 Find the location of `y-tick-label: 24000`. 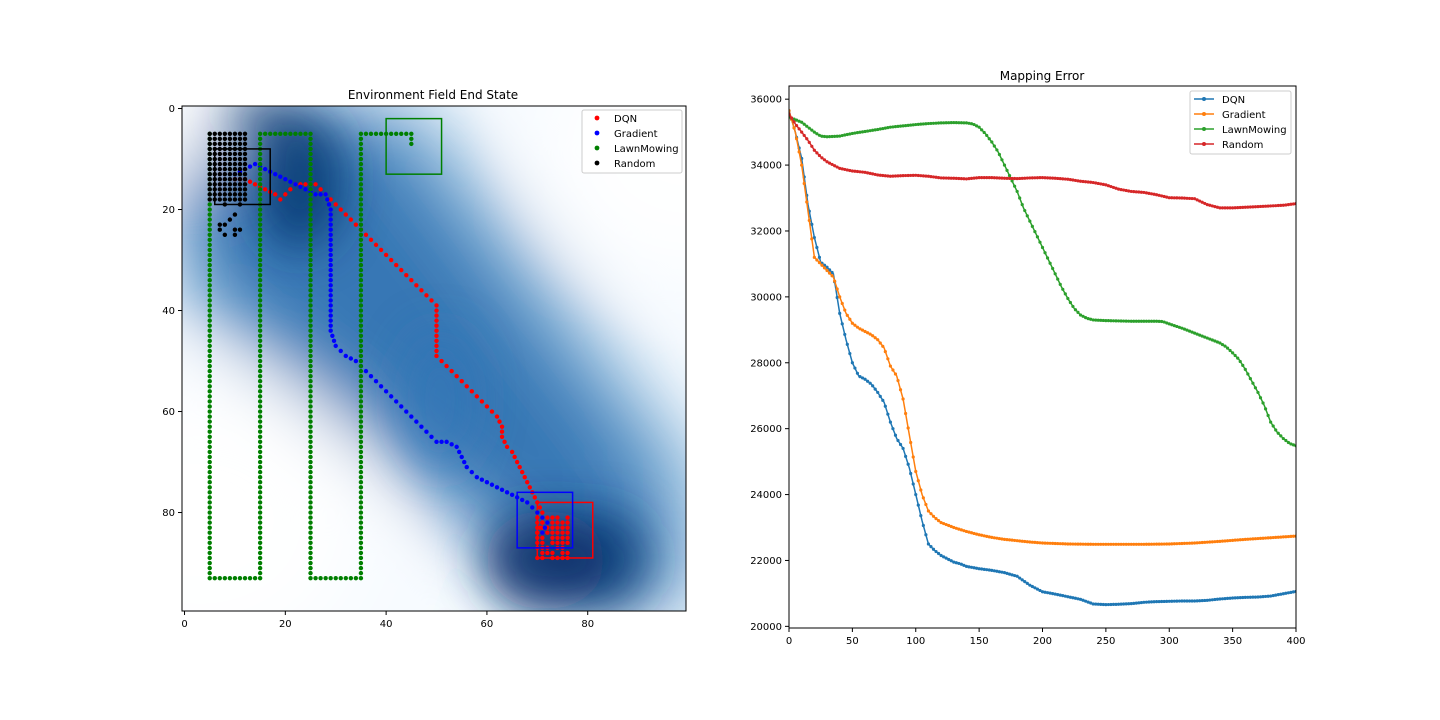

y-tick-label: 24000 is located at coordinates (766, 495).